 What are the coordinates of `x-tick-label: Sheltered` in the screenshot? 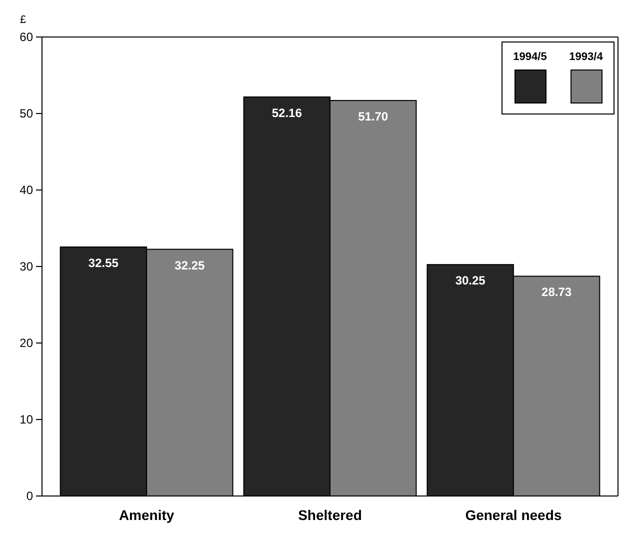 It's located at (330, 515).